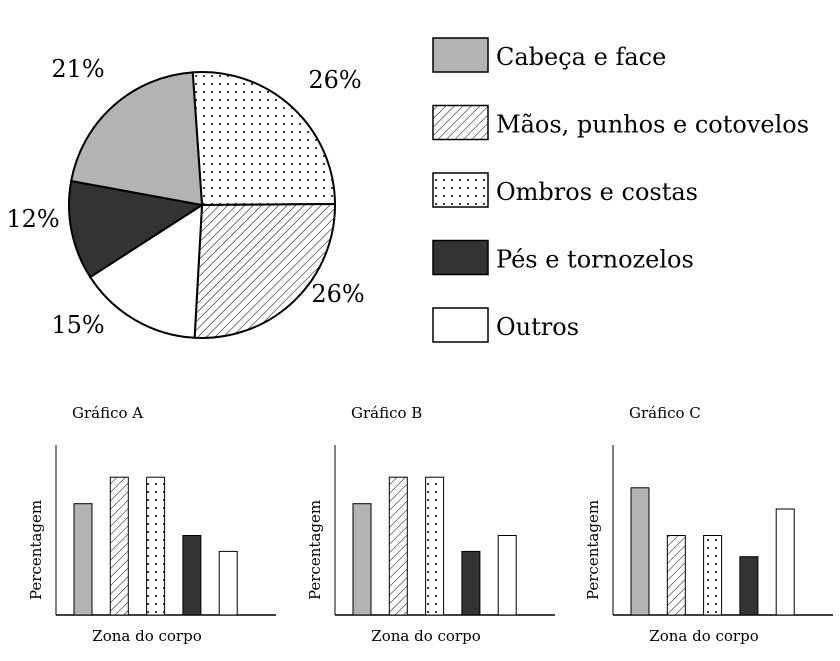  Describe the element at coordinates (77, 325) in the screenshot. I see `pie-slice-label: 15%` at that location.